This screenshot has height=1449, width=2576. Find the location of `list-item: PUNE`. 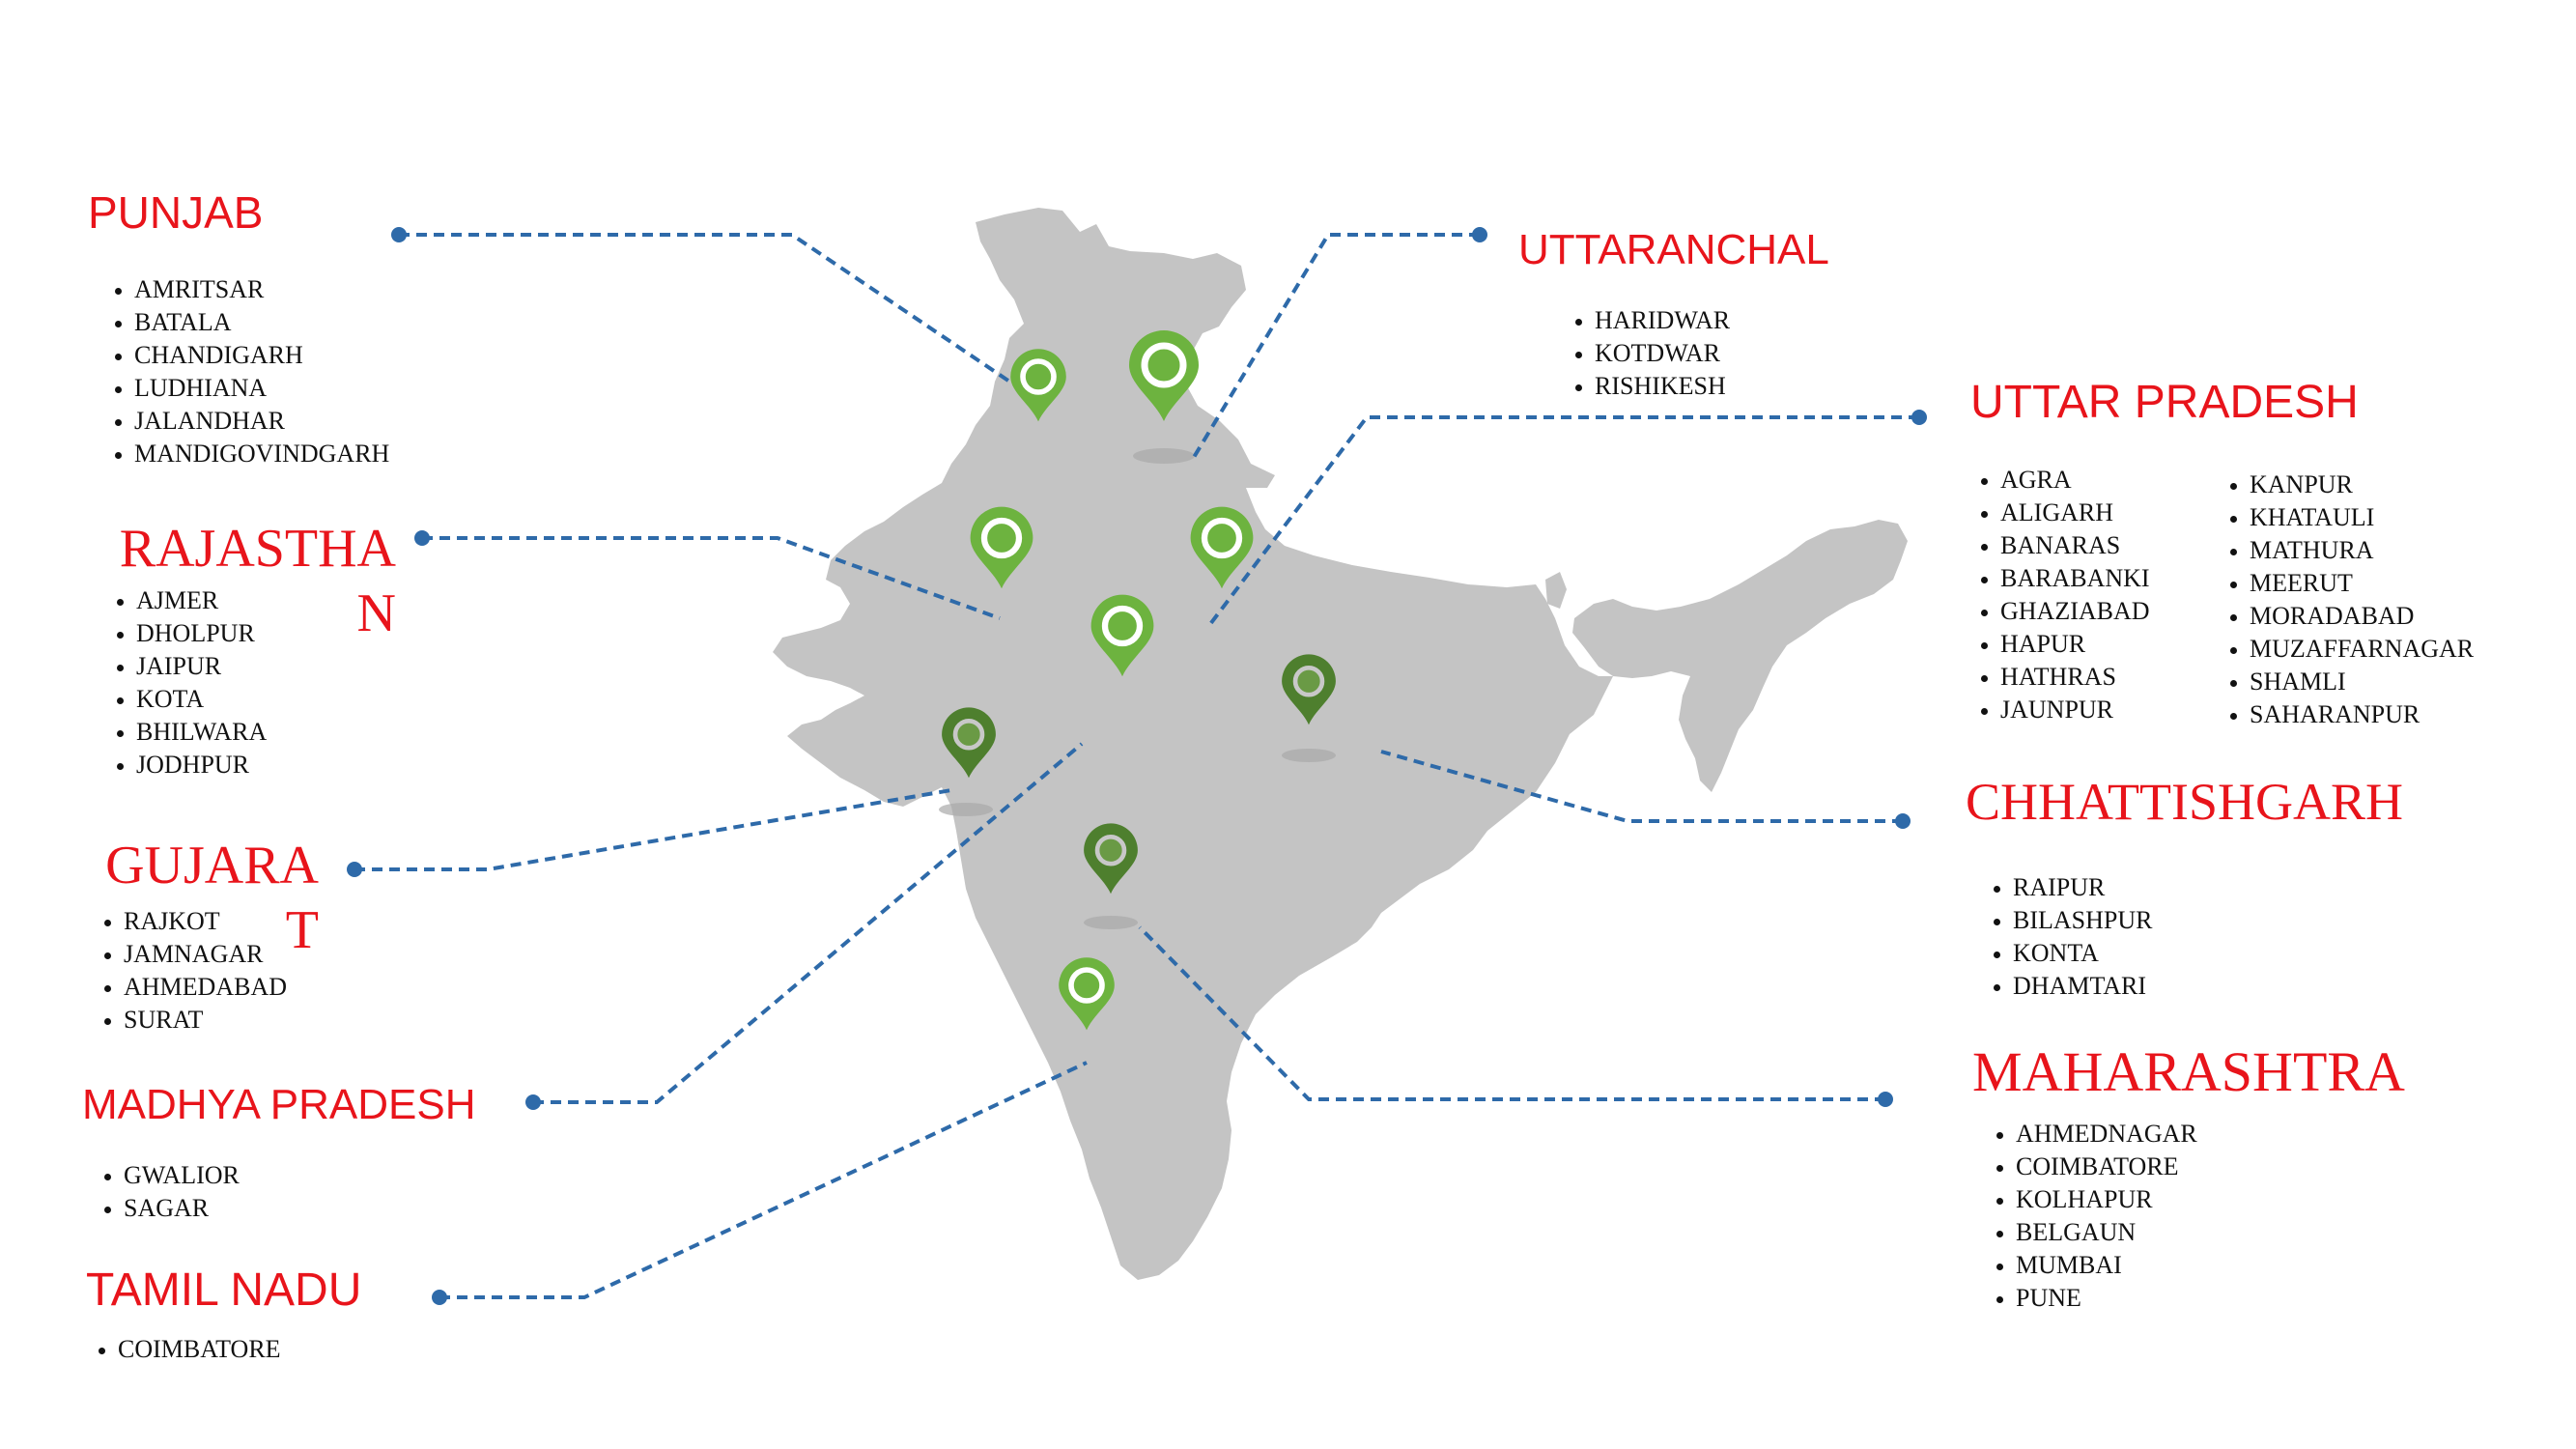

list-item: PUNE is located at coordinates (2170, 1298).